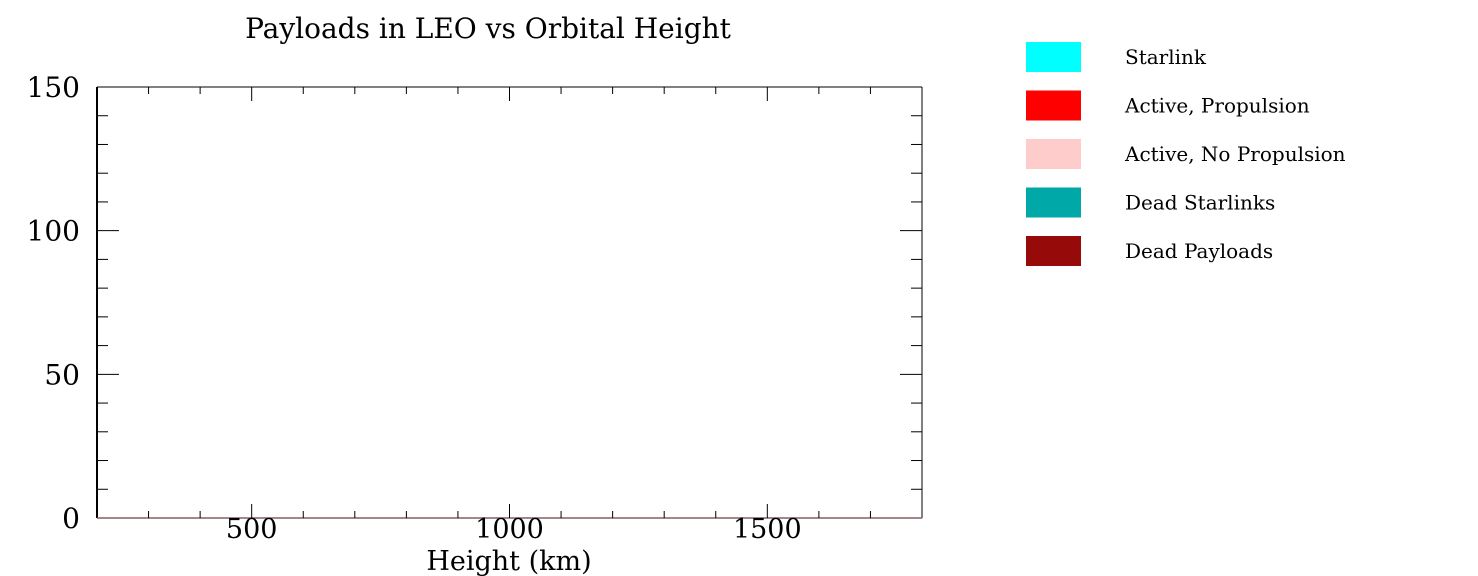 The image size is (1478, 576). I want to click on legend-label: Starlink, so click(1166, 57).